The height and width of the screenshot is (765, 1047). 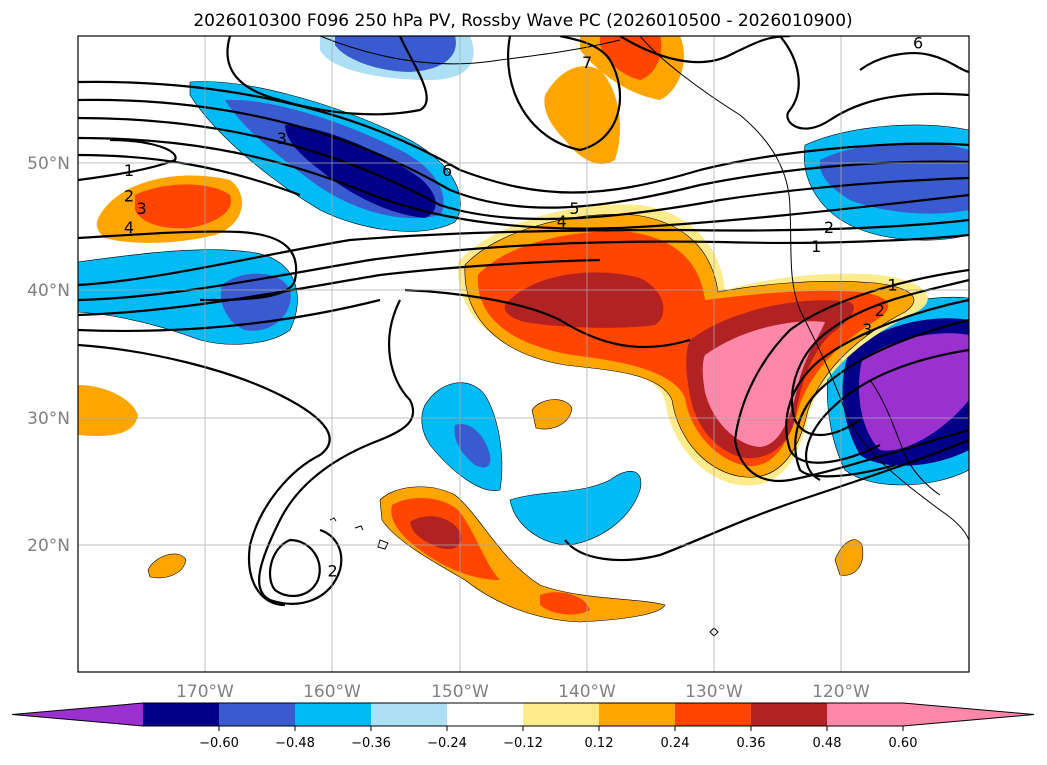 What do you see at coordinates (587, 62) in the screenshot?
I see `contour-label-8: 7` at bounding box center [587, 62].